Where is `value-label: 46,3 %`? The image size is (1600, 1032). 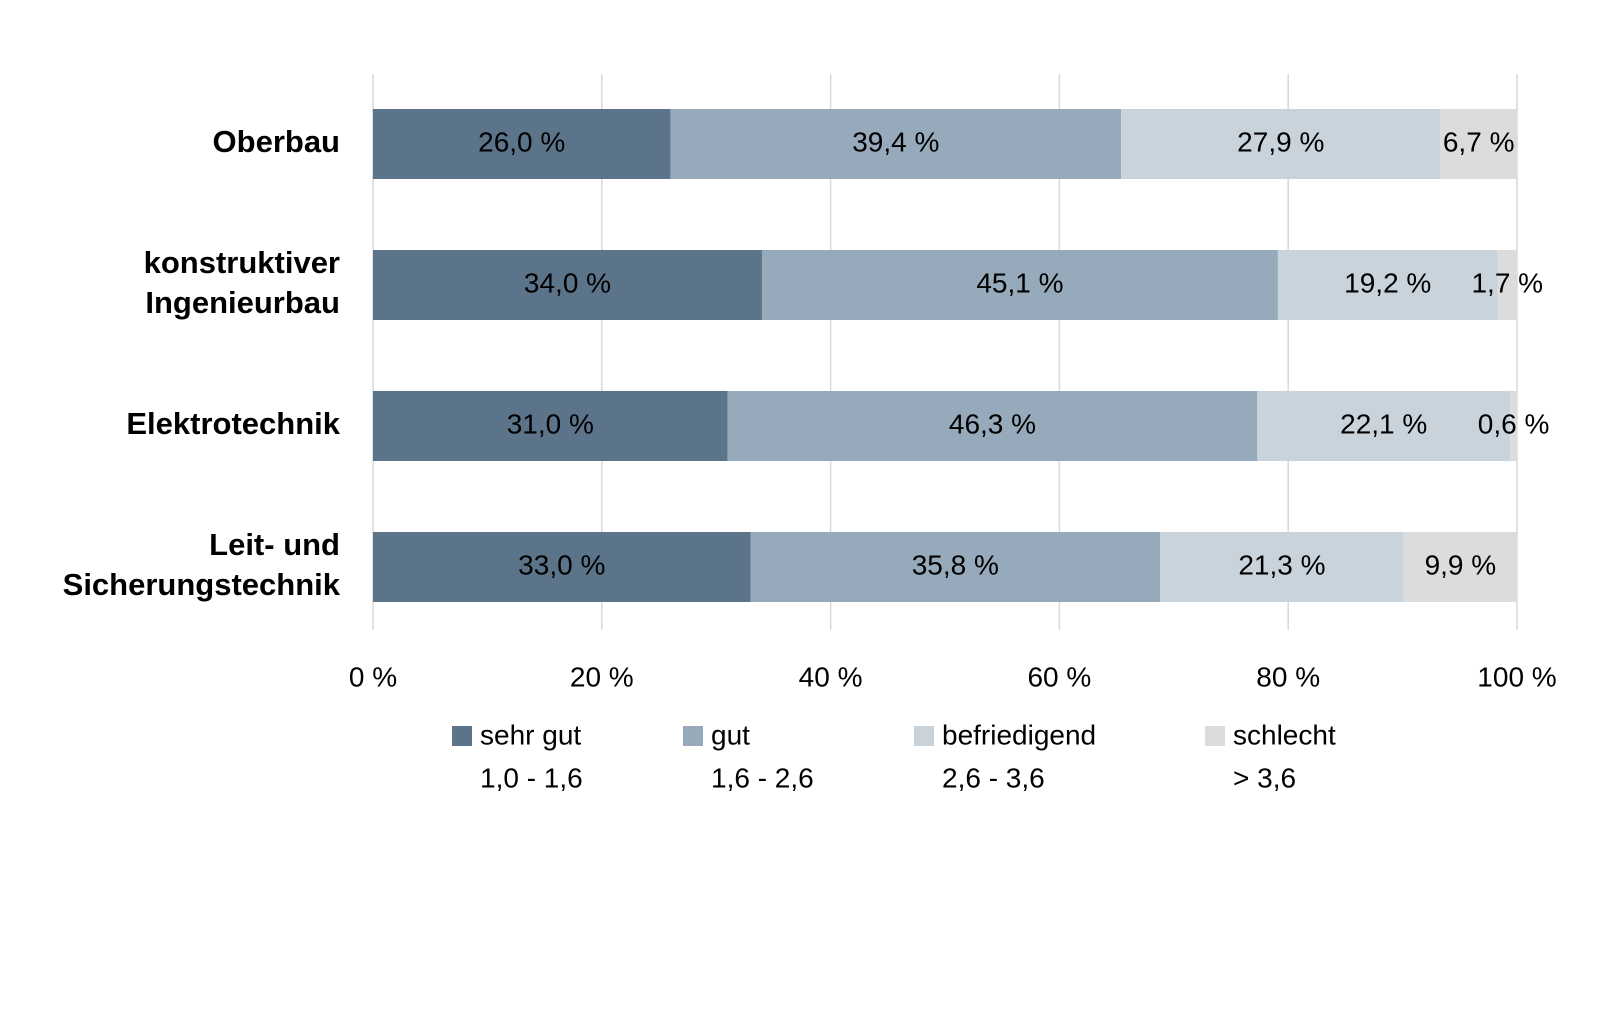 value-label: 46,3 % is located at coordinates (992, 423).